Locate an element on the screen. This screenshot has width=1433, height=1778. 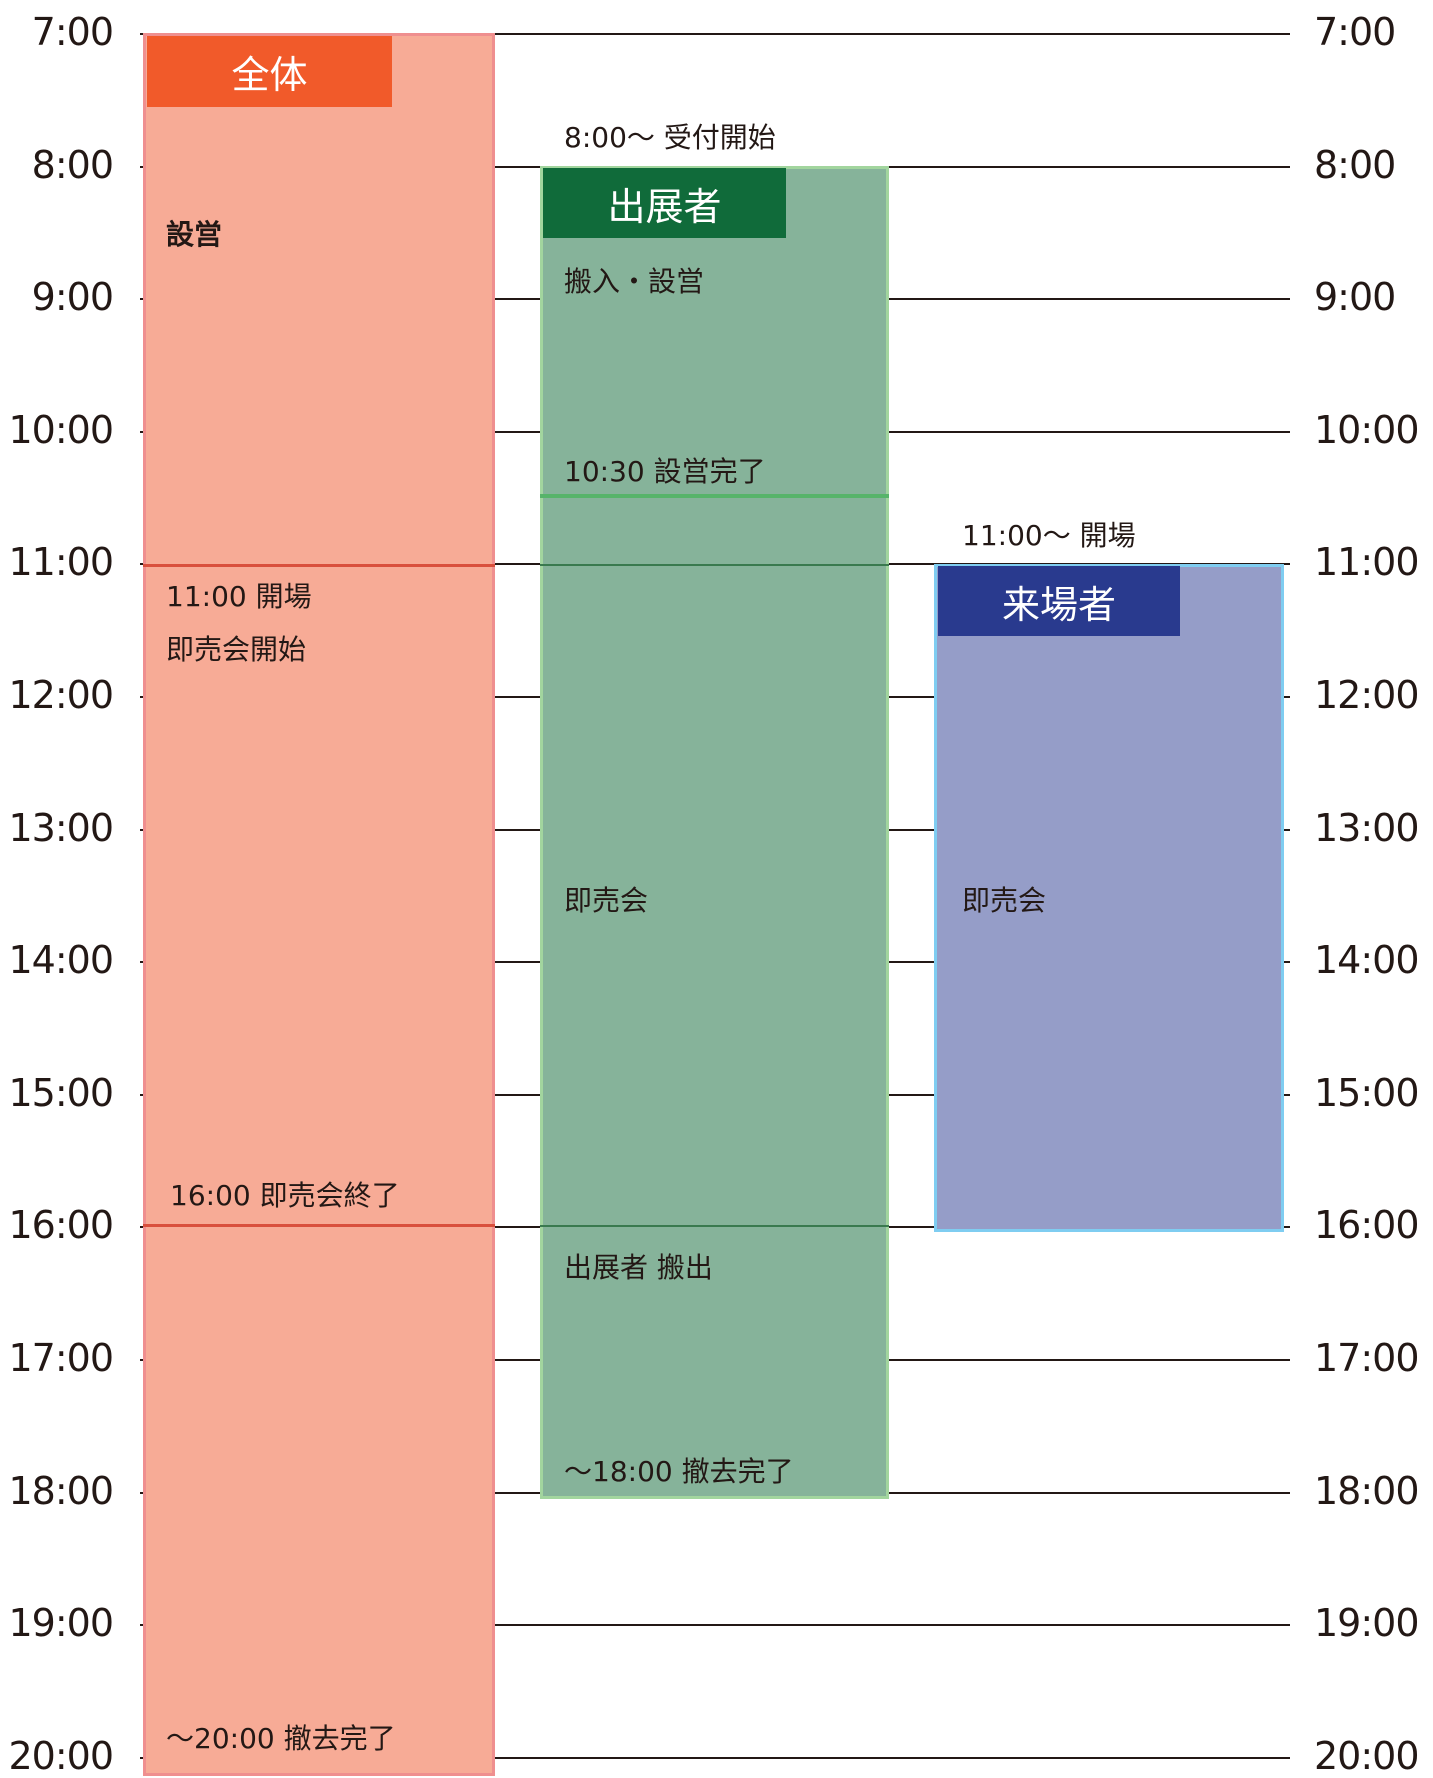
marker-exh-carry-out is located at coordinates (714, 1226).